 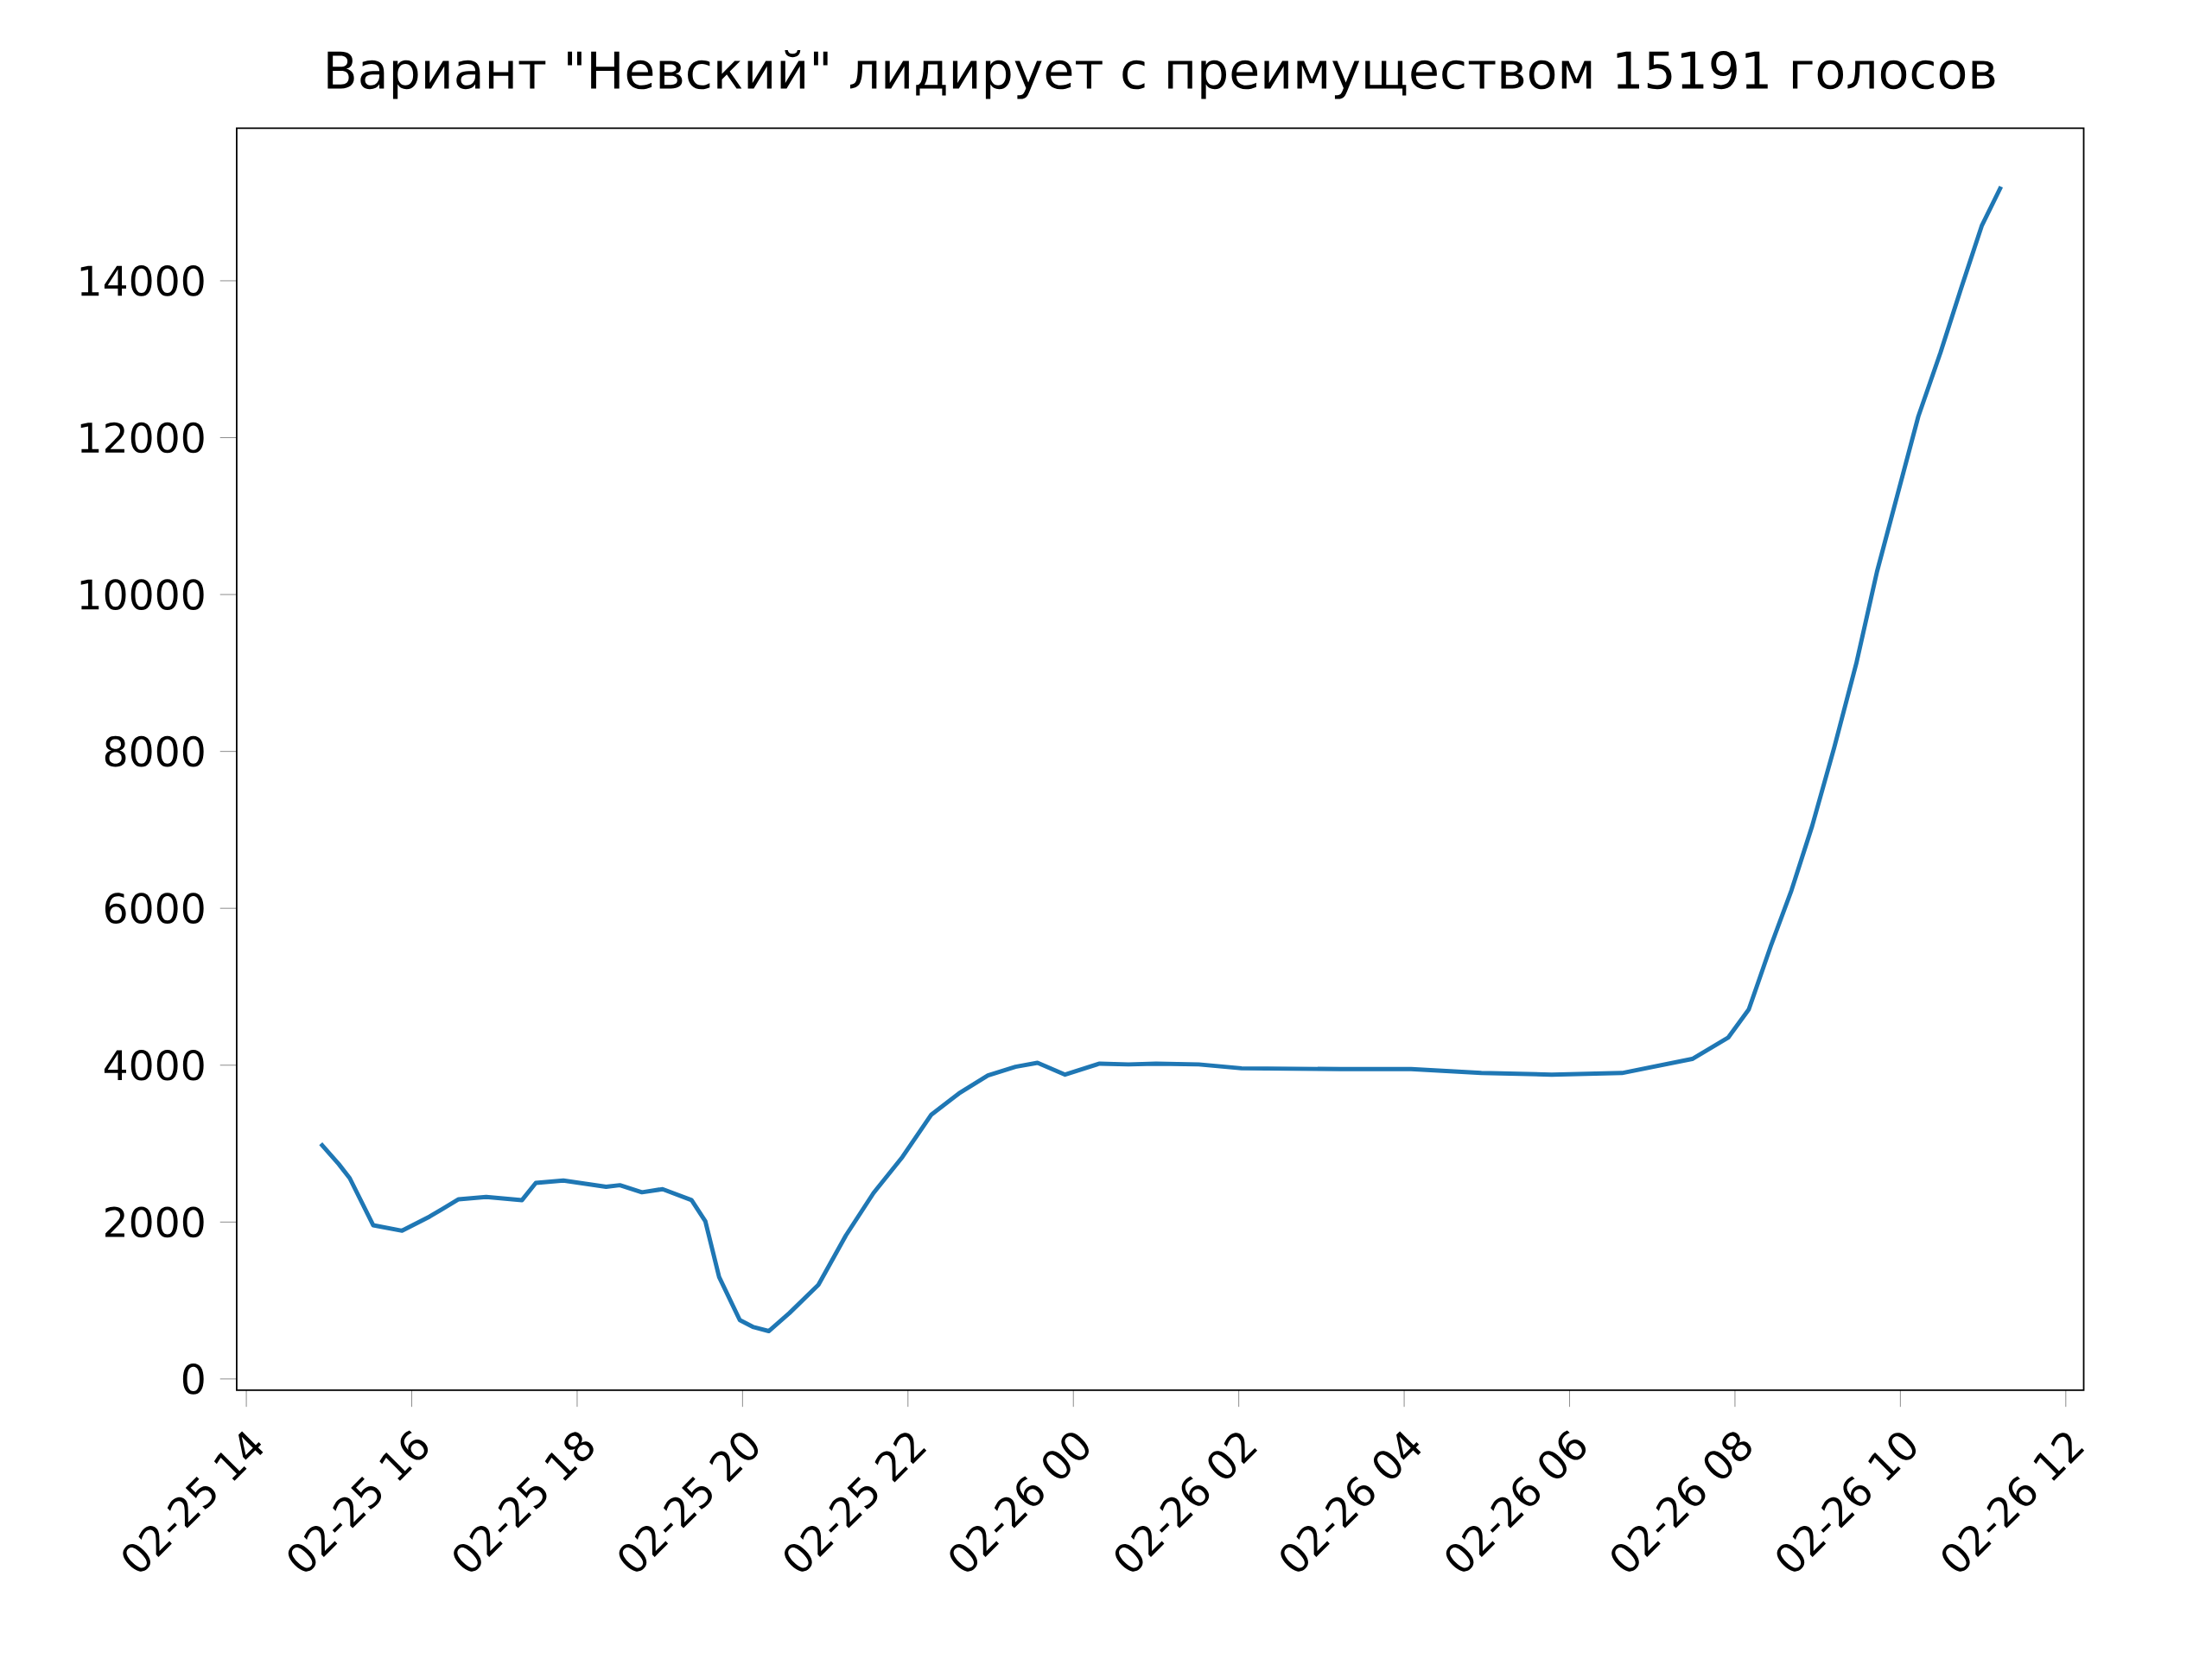 What do you see at coordinates (1161, 74) in the screenshot?
I see `chart-title: Вариант "Невский" лидирует с преимуществом 15191 голосов` at bounding box center [1161, 74].